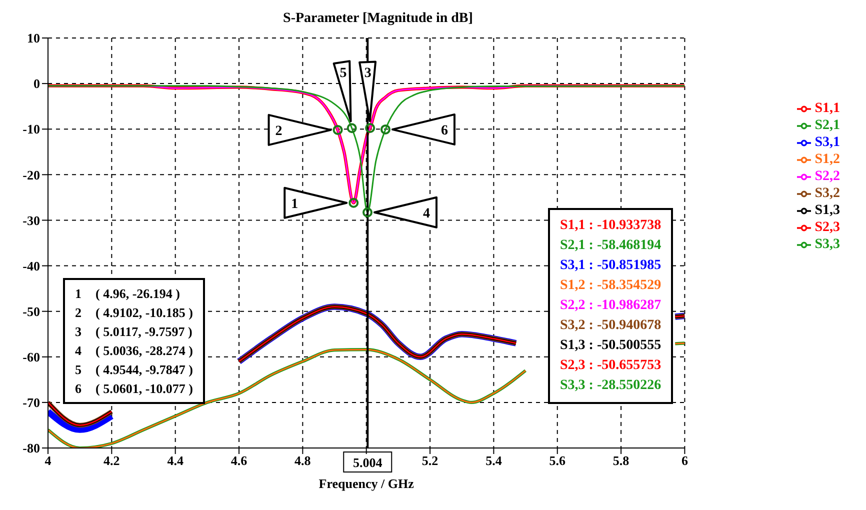 Image resolution: width=866 pixels, height=510 pixels. Describe the element at coordinates (31, 402) in the screenshot. I see `y-tick-label: -70` at that location.